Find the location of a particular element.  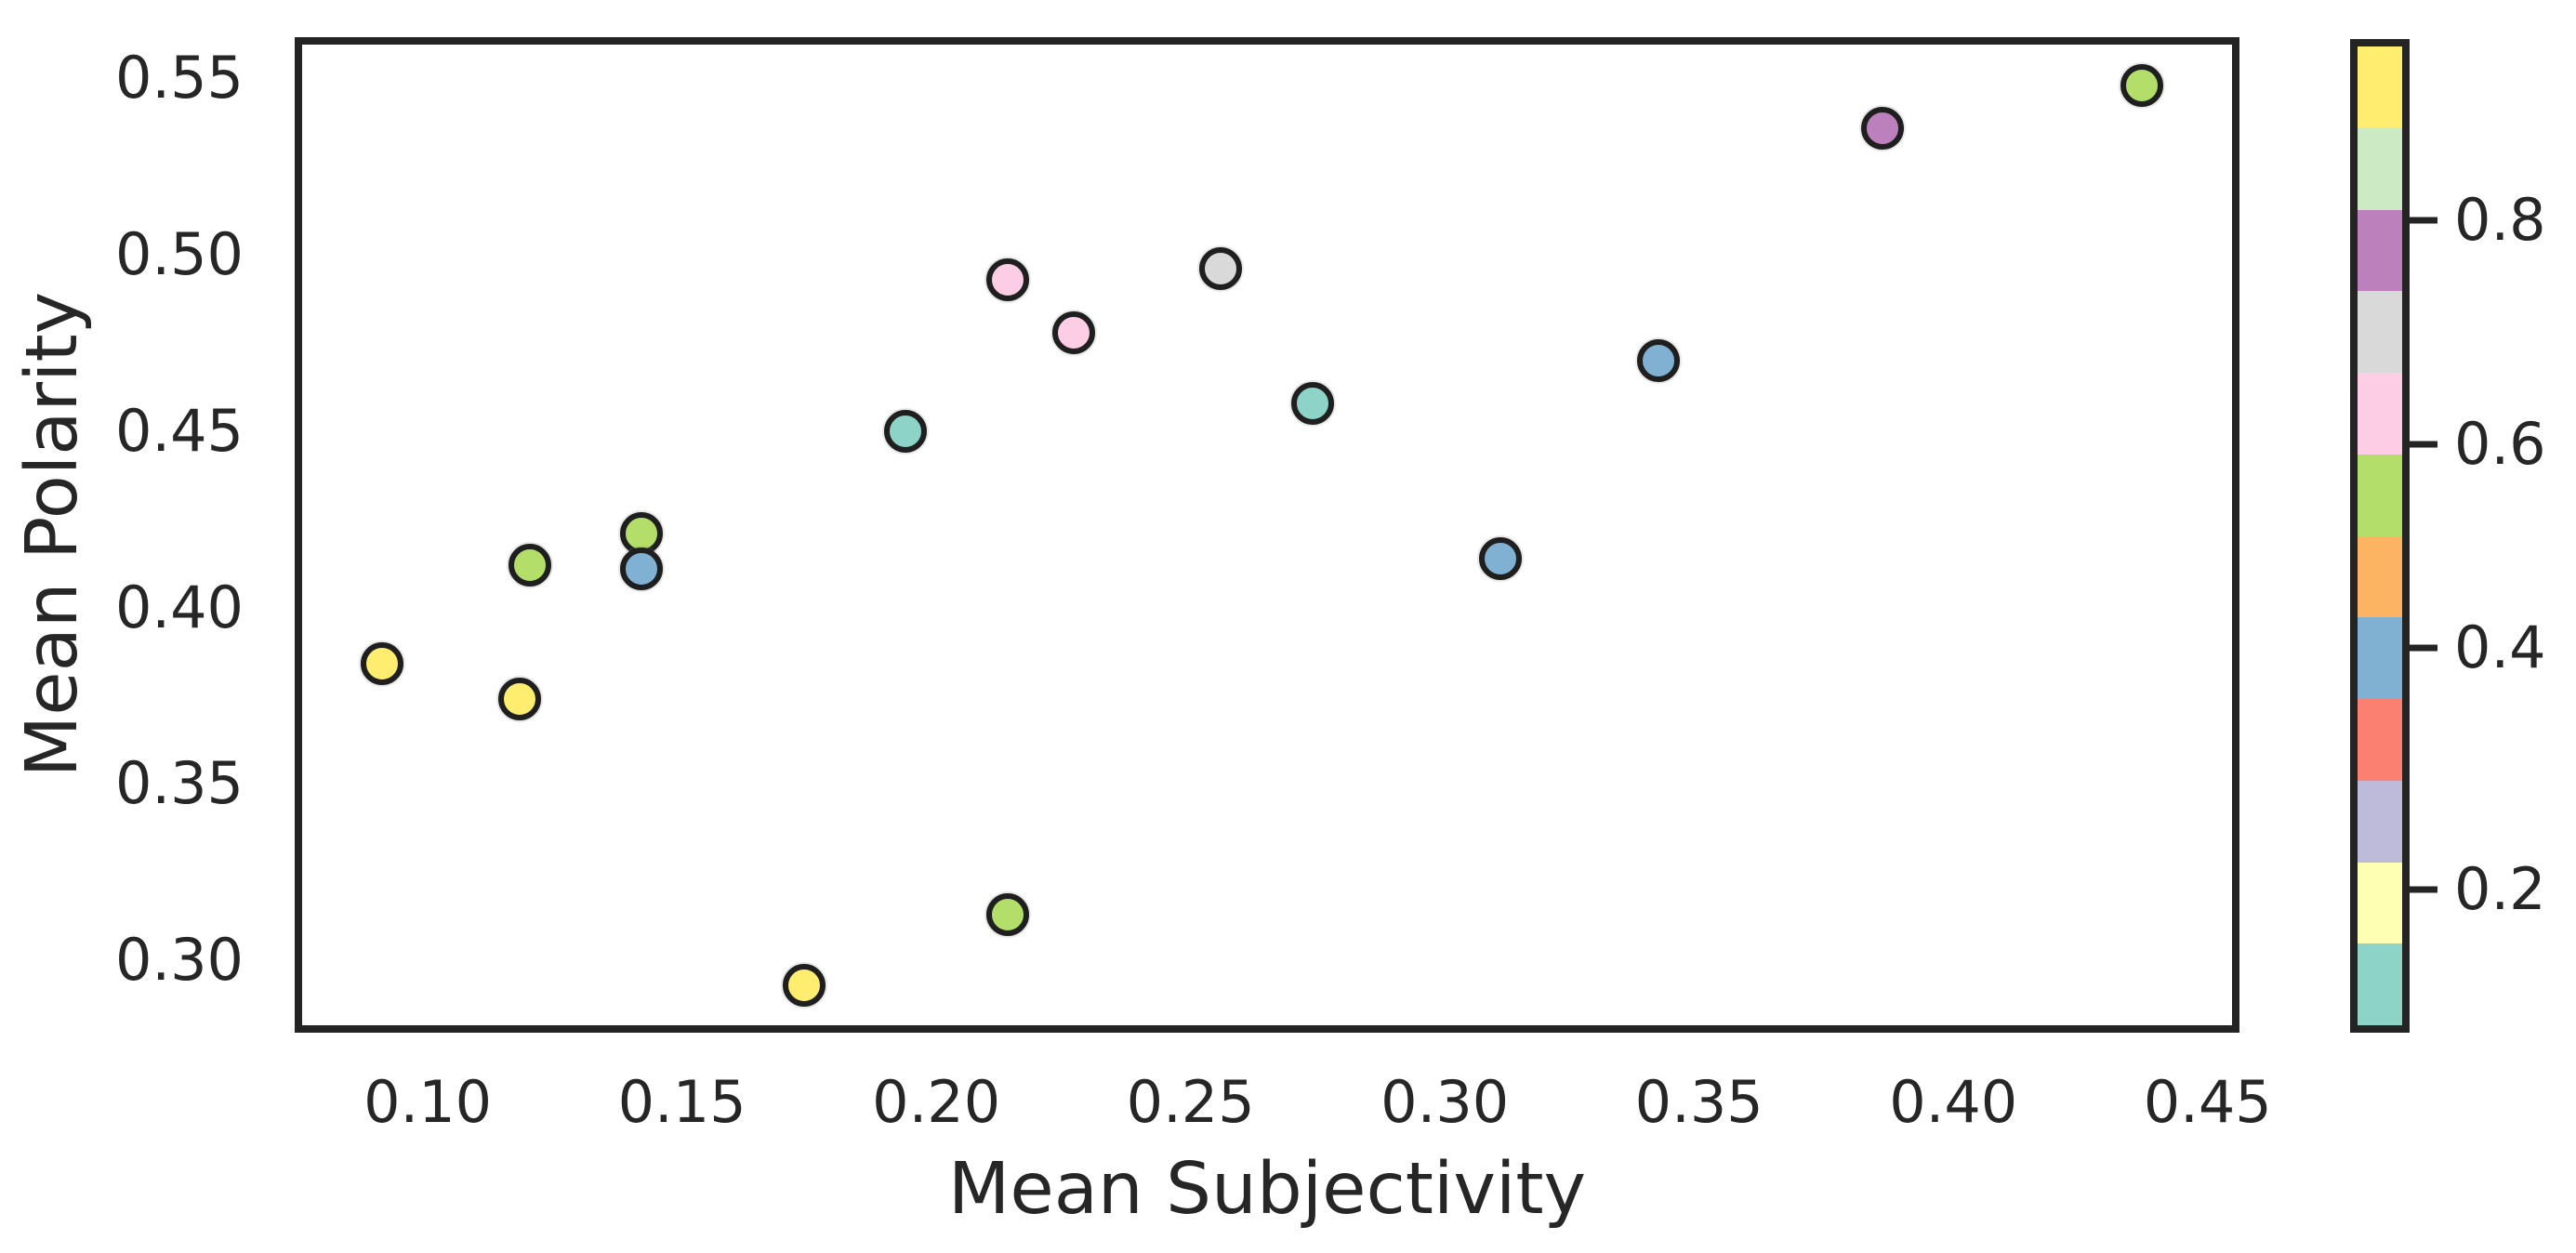

x-tick-label: 0.40 is located at coordinates (1953, 1102).